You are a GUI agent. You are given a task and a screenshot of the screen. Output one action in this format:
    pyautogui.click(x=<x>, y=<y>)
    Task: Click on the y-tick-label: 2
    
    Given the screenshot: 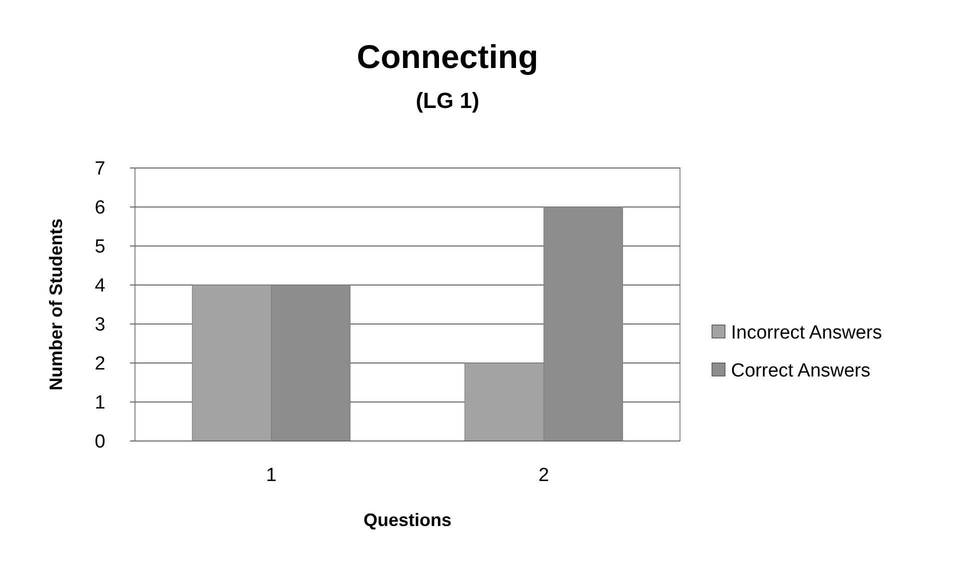 What is the action you would take?
    pyautogui.click(x=100, y=364)
    